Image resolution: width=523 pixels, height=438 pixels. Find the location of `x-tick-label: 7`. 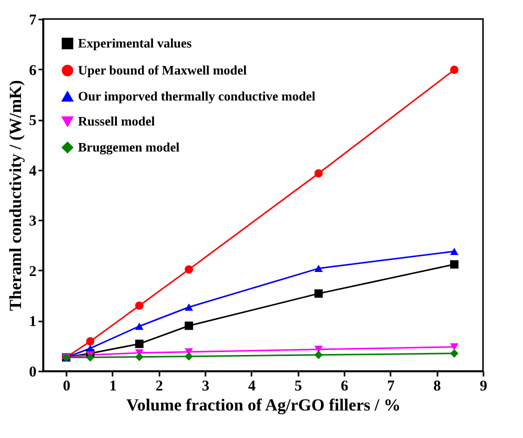

x-tick-label: 7 is located at coordinates (391, 386).